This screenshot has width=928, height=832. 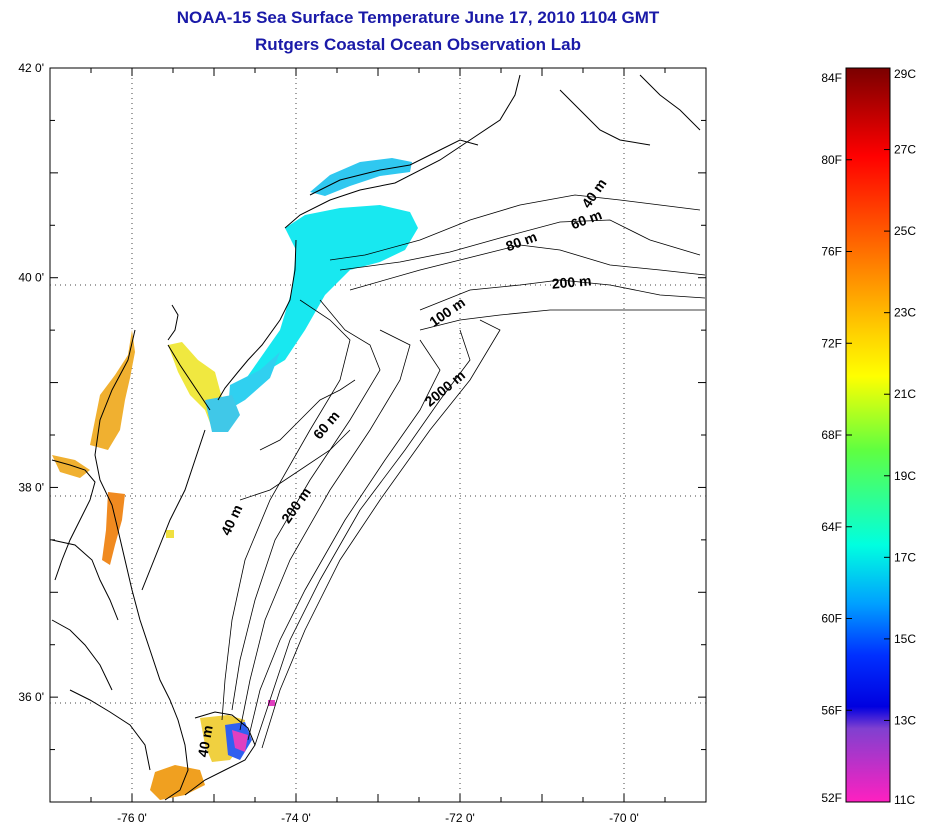 I want to click on colorbar-f-label: 56F, so click(x=831, y=710).